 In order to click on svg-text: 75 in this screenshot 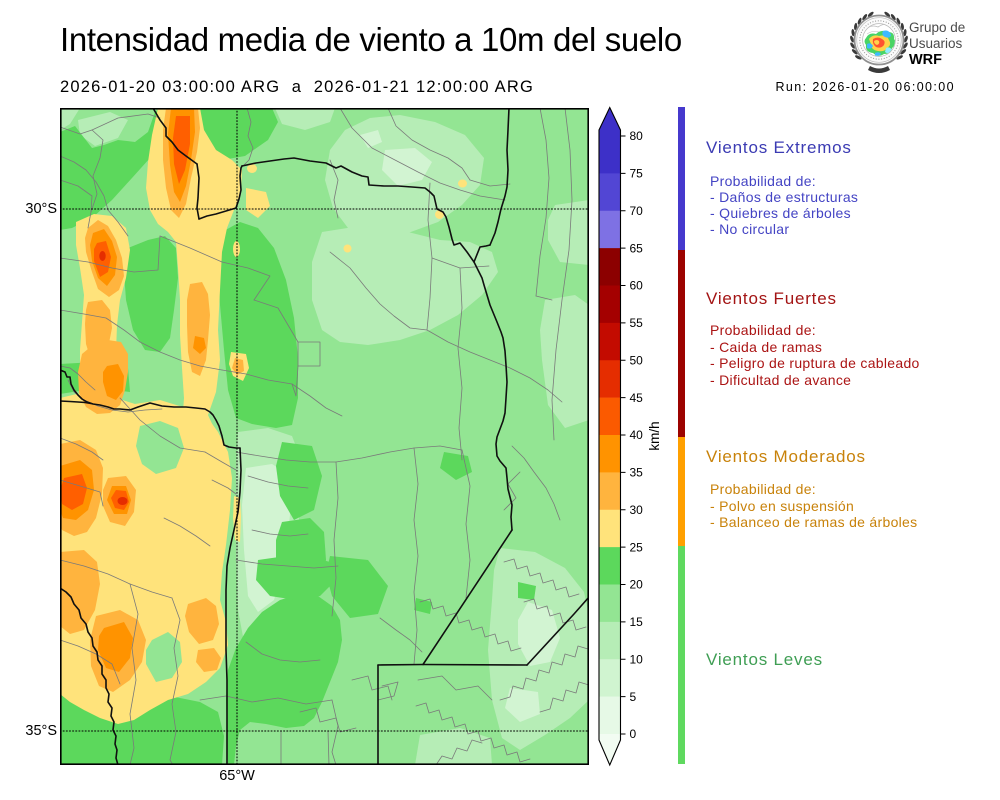, I will do `click(637, 174)`.